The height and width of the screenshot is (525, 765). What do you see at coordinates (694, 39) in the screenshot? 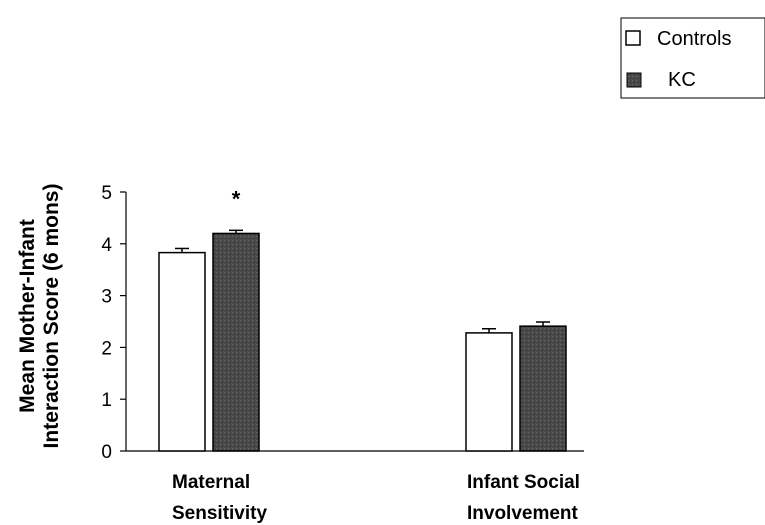
I see `legend-label-controls: Controls` at bounding box center [694, 39].